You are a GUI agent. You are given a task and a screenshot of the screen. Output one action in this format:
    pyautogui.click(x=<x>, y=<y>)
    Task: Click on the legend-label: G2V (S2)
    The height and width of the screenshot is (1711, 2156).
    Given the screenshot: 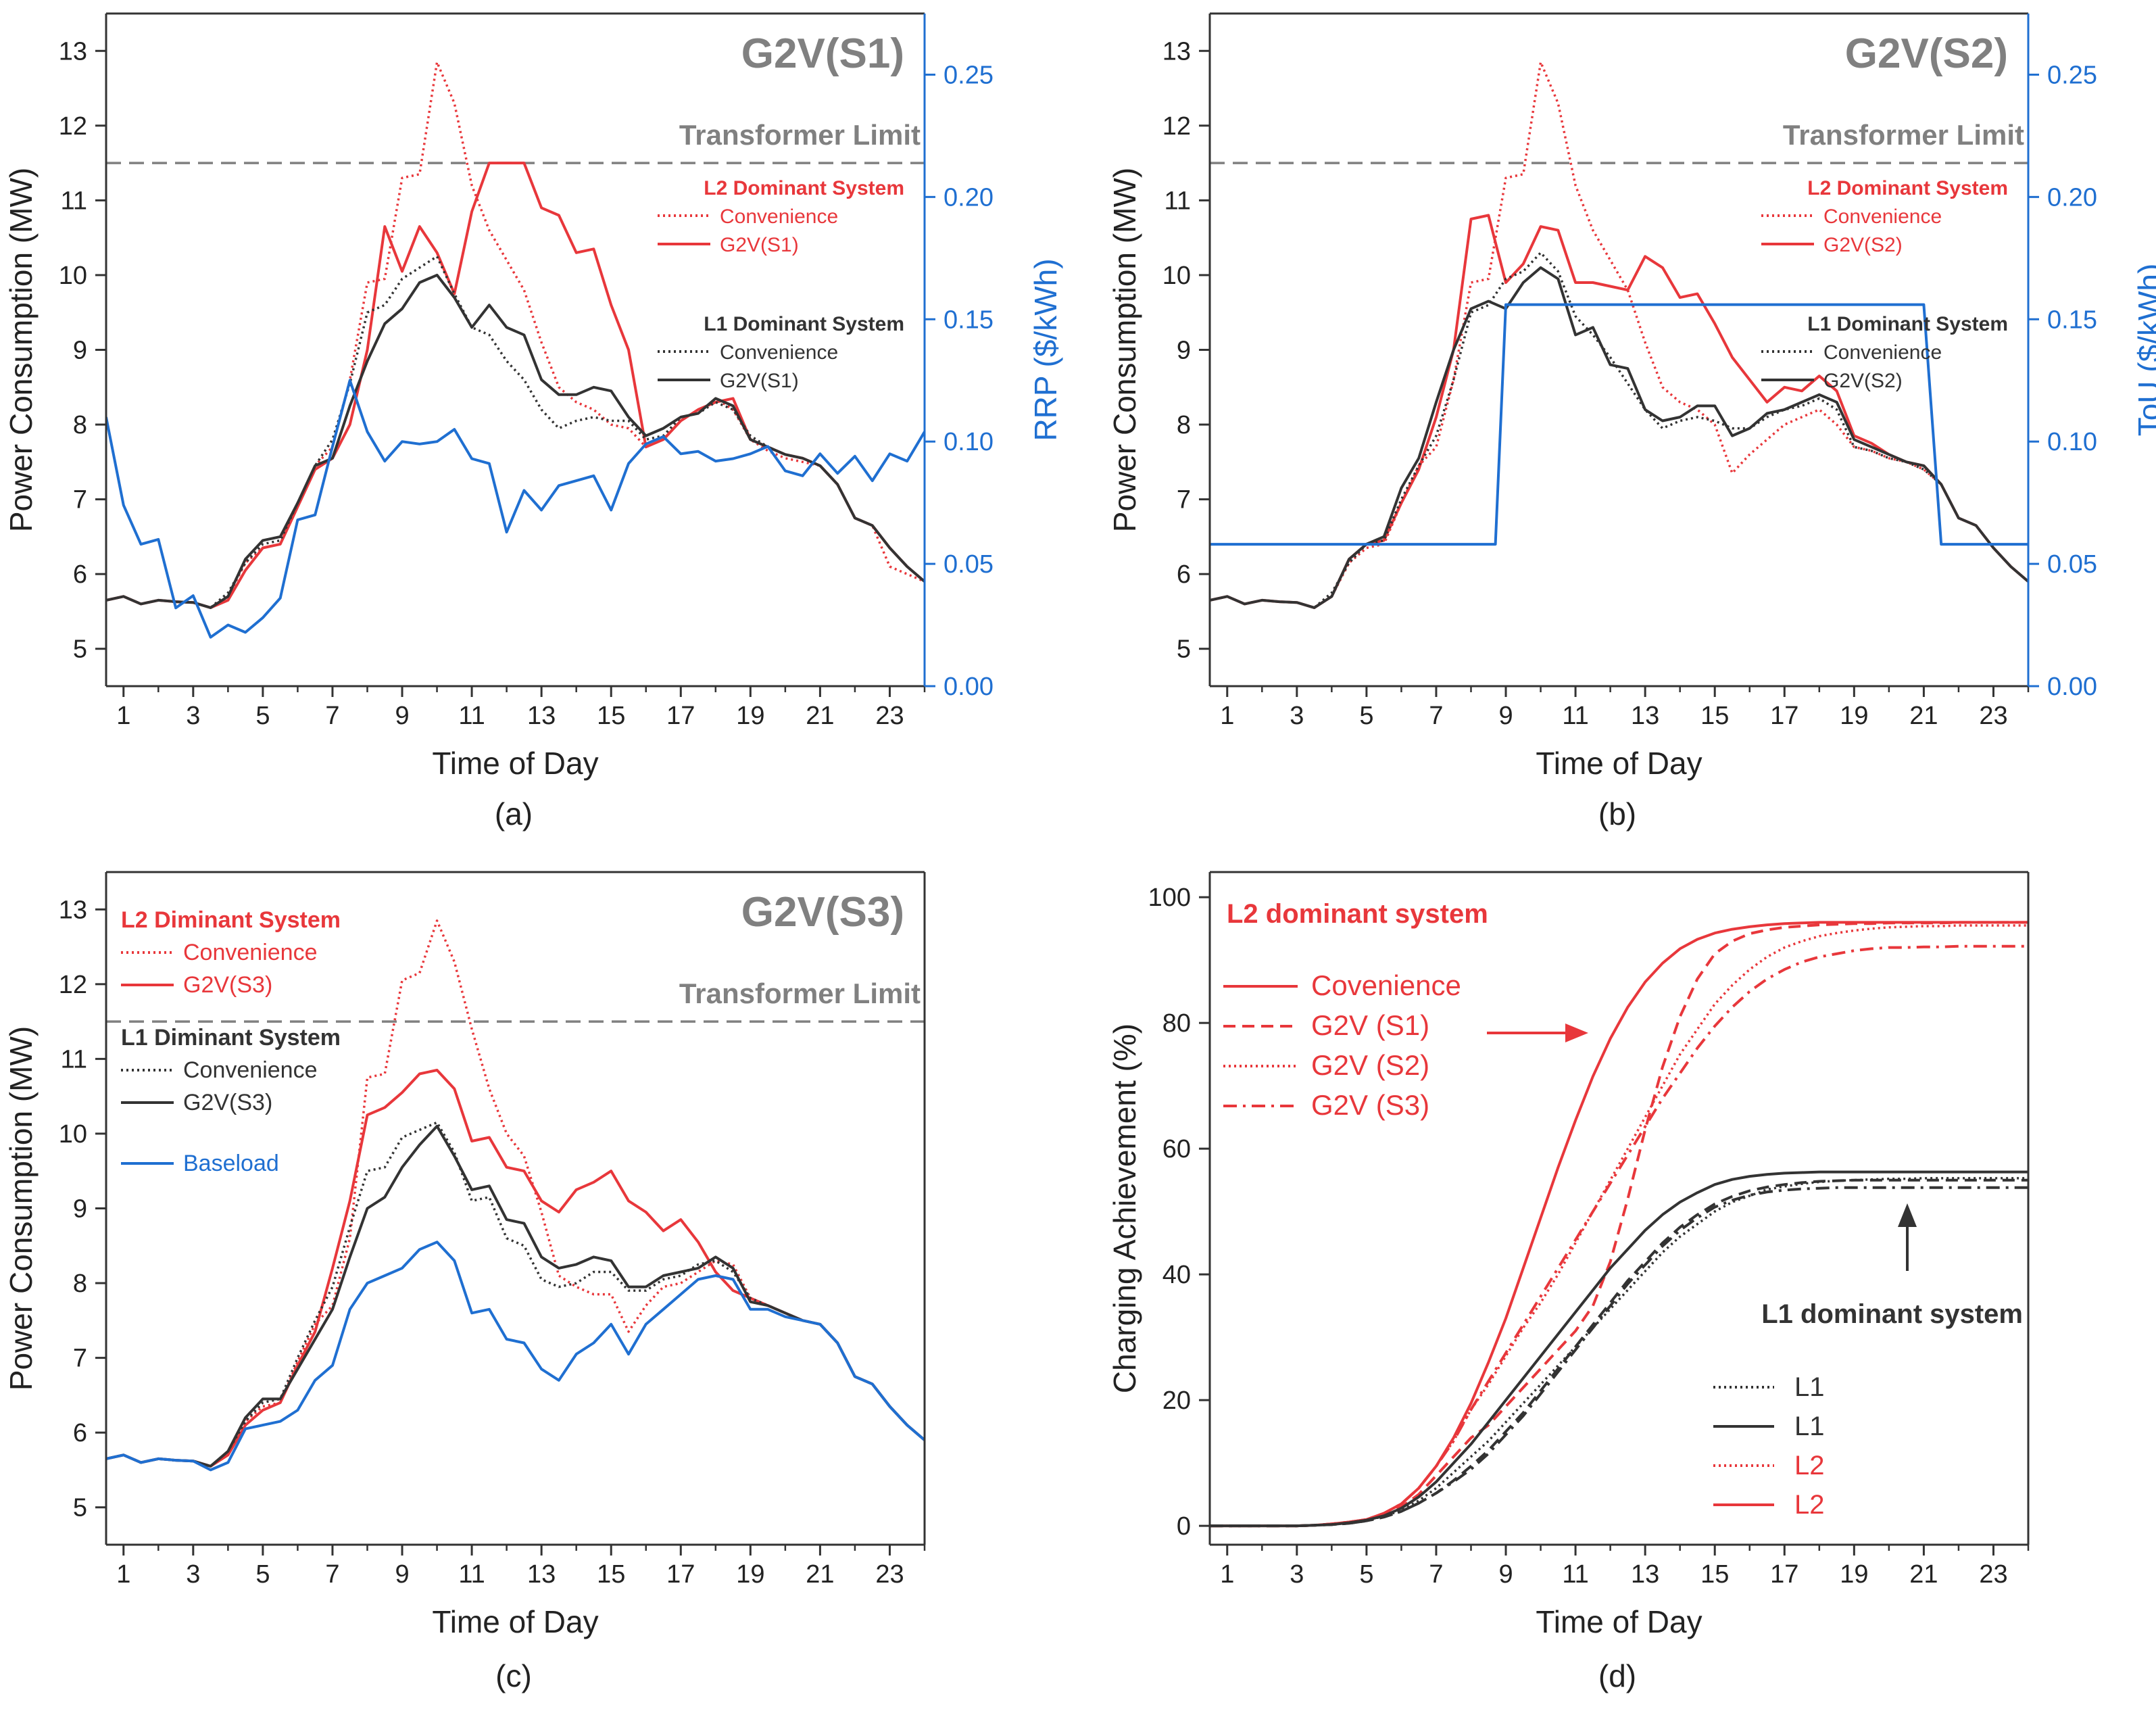 What is the action you would take?
    pyautogui.click(x=1370, y=1065)
    